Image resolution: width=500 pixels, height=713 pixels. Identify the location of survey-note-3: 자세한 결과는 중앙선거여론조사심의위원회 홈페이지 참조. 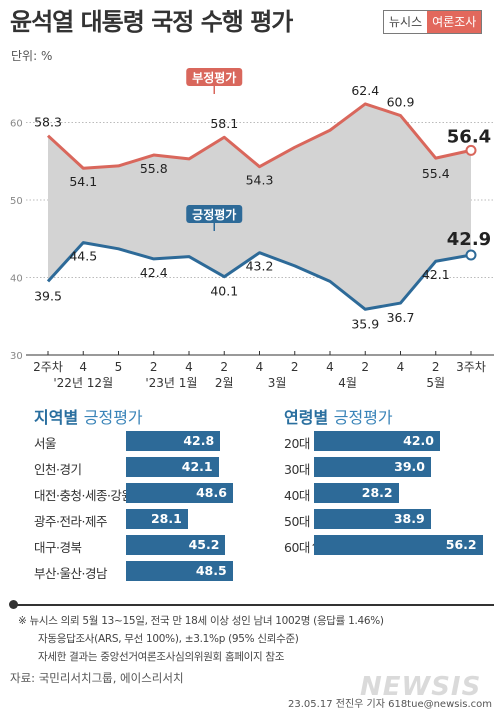
(161, 657).